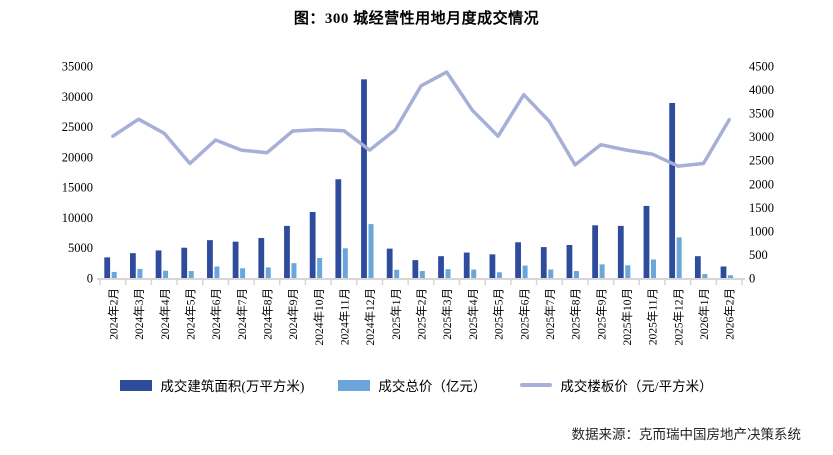  I want to click on y-axis-right-tick-label: 2000, so click(761, 184).